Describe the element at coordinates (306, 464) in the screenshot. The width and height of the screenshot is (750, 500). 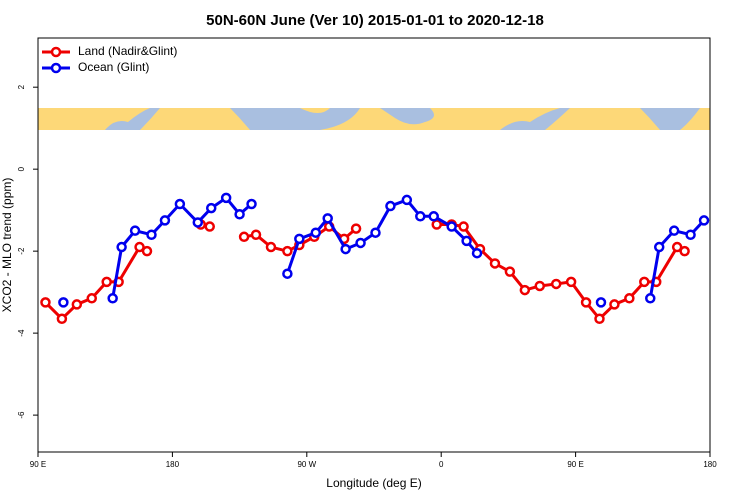
I see `x-tick-label: 90 W` at that location.